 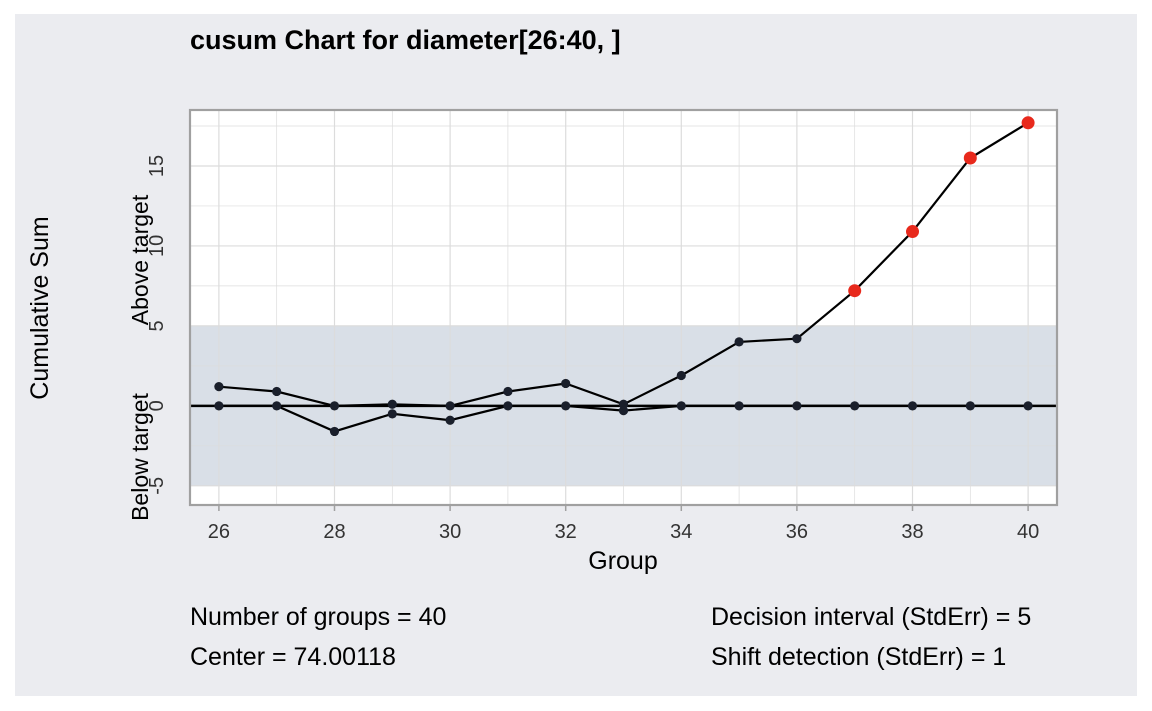 I want to click on x-tick-label: 28, so click(x=334, y=532).